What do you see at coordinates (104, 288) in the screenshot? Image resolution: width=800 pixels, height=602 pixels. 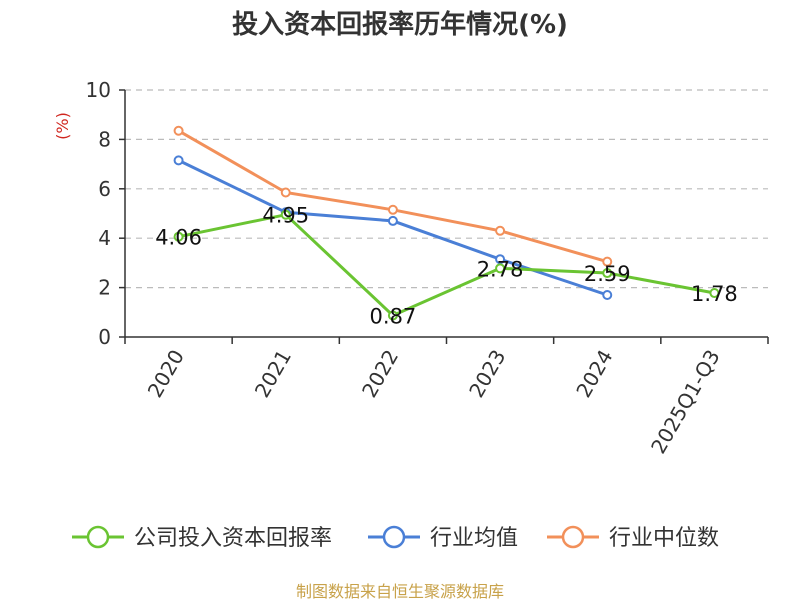 I see `y-tick-label-2: 2` at bounding box center [104, 288].